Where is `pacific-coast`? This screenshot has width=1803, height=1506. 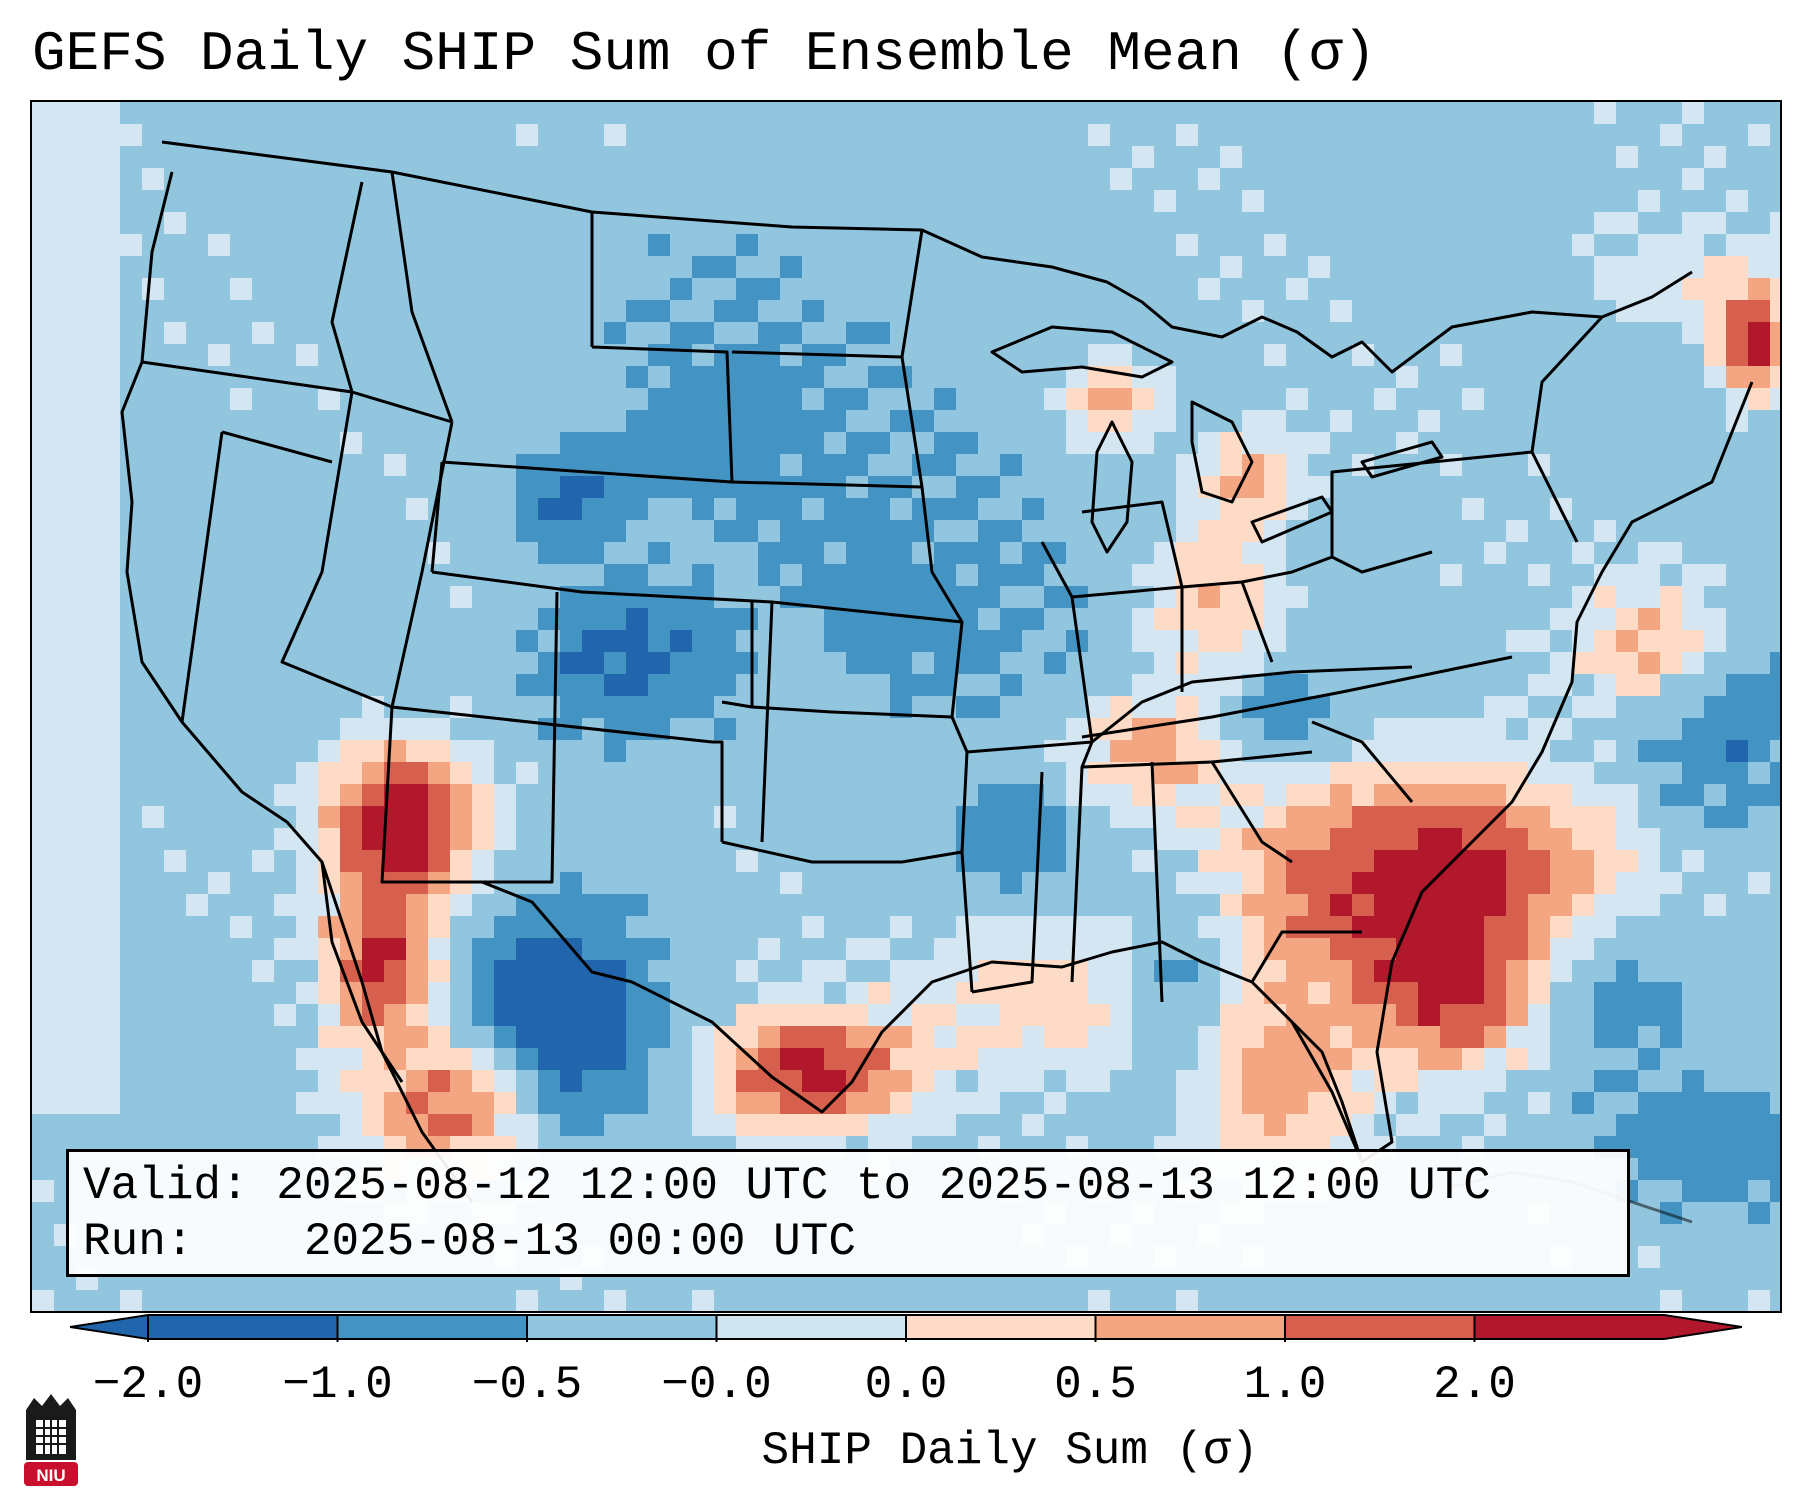
pacific-coast is located at coordinates (297, 687).